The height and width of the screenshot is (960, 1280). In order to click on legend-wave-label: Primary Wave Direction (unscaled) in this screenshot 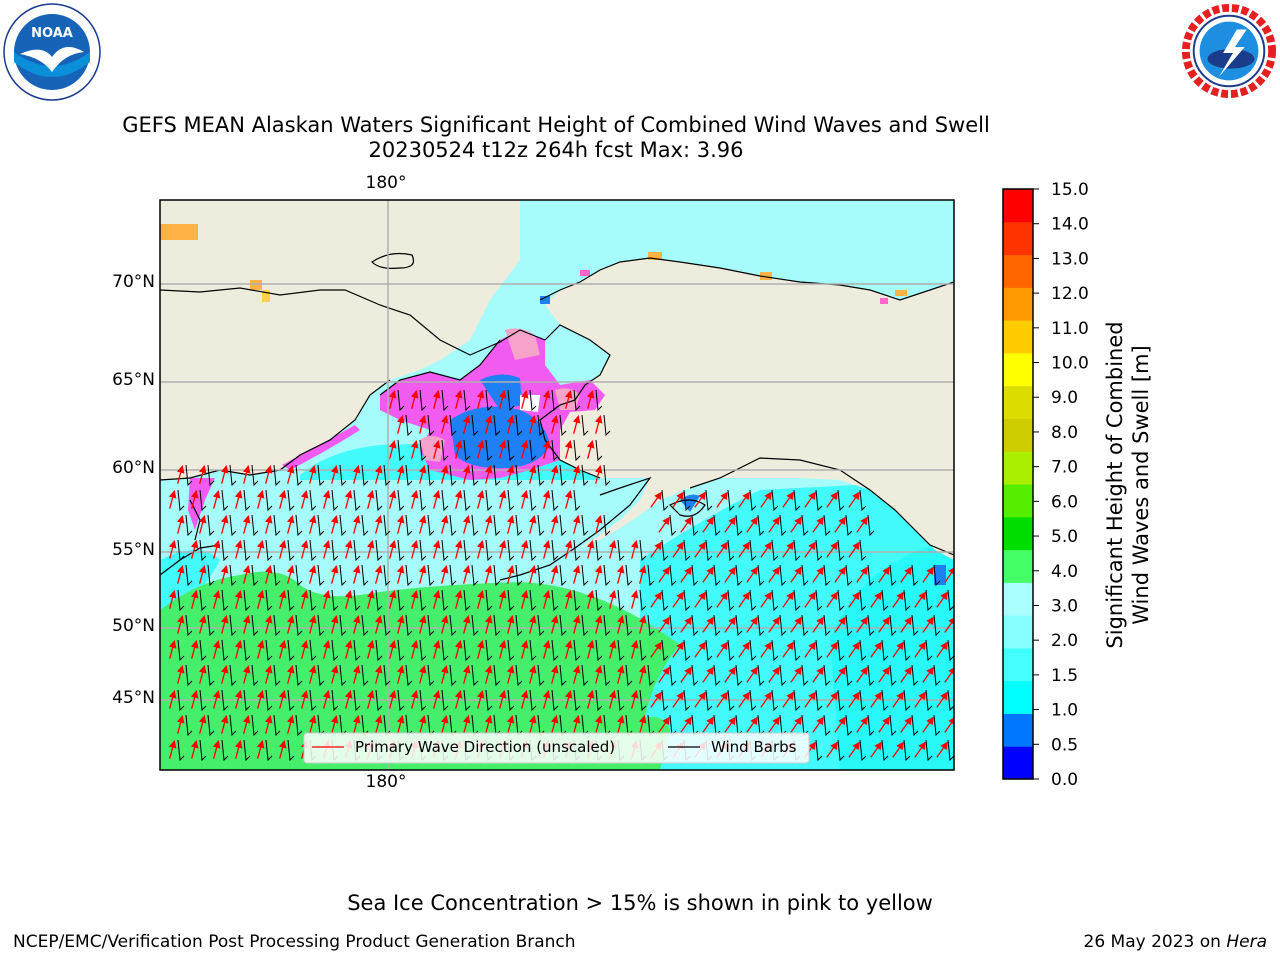, I will do `click(485, 747)`.